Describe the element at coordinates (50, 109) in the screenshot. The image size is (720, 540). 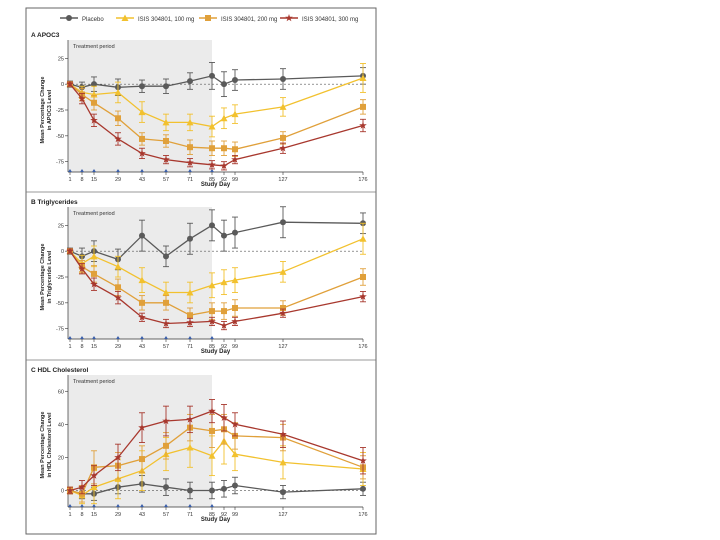
I see `y-axis-label-line: in APOC3 Level` at that location.